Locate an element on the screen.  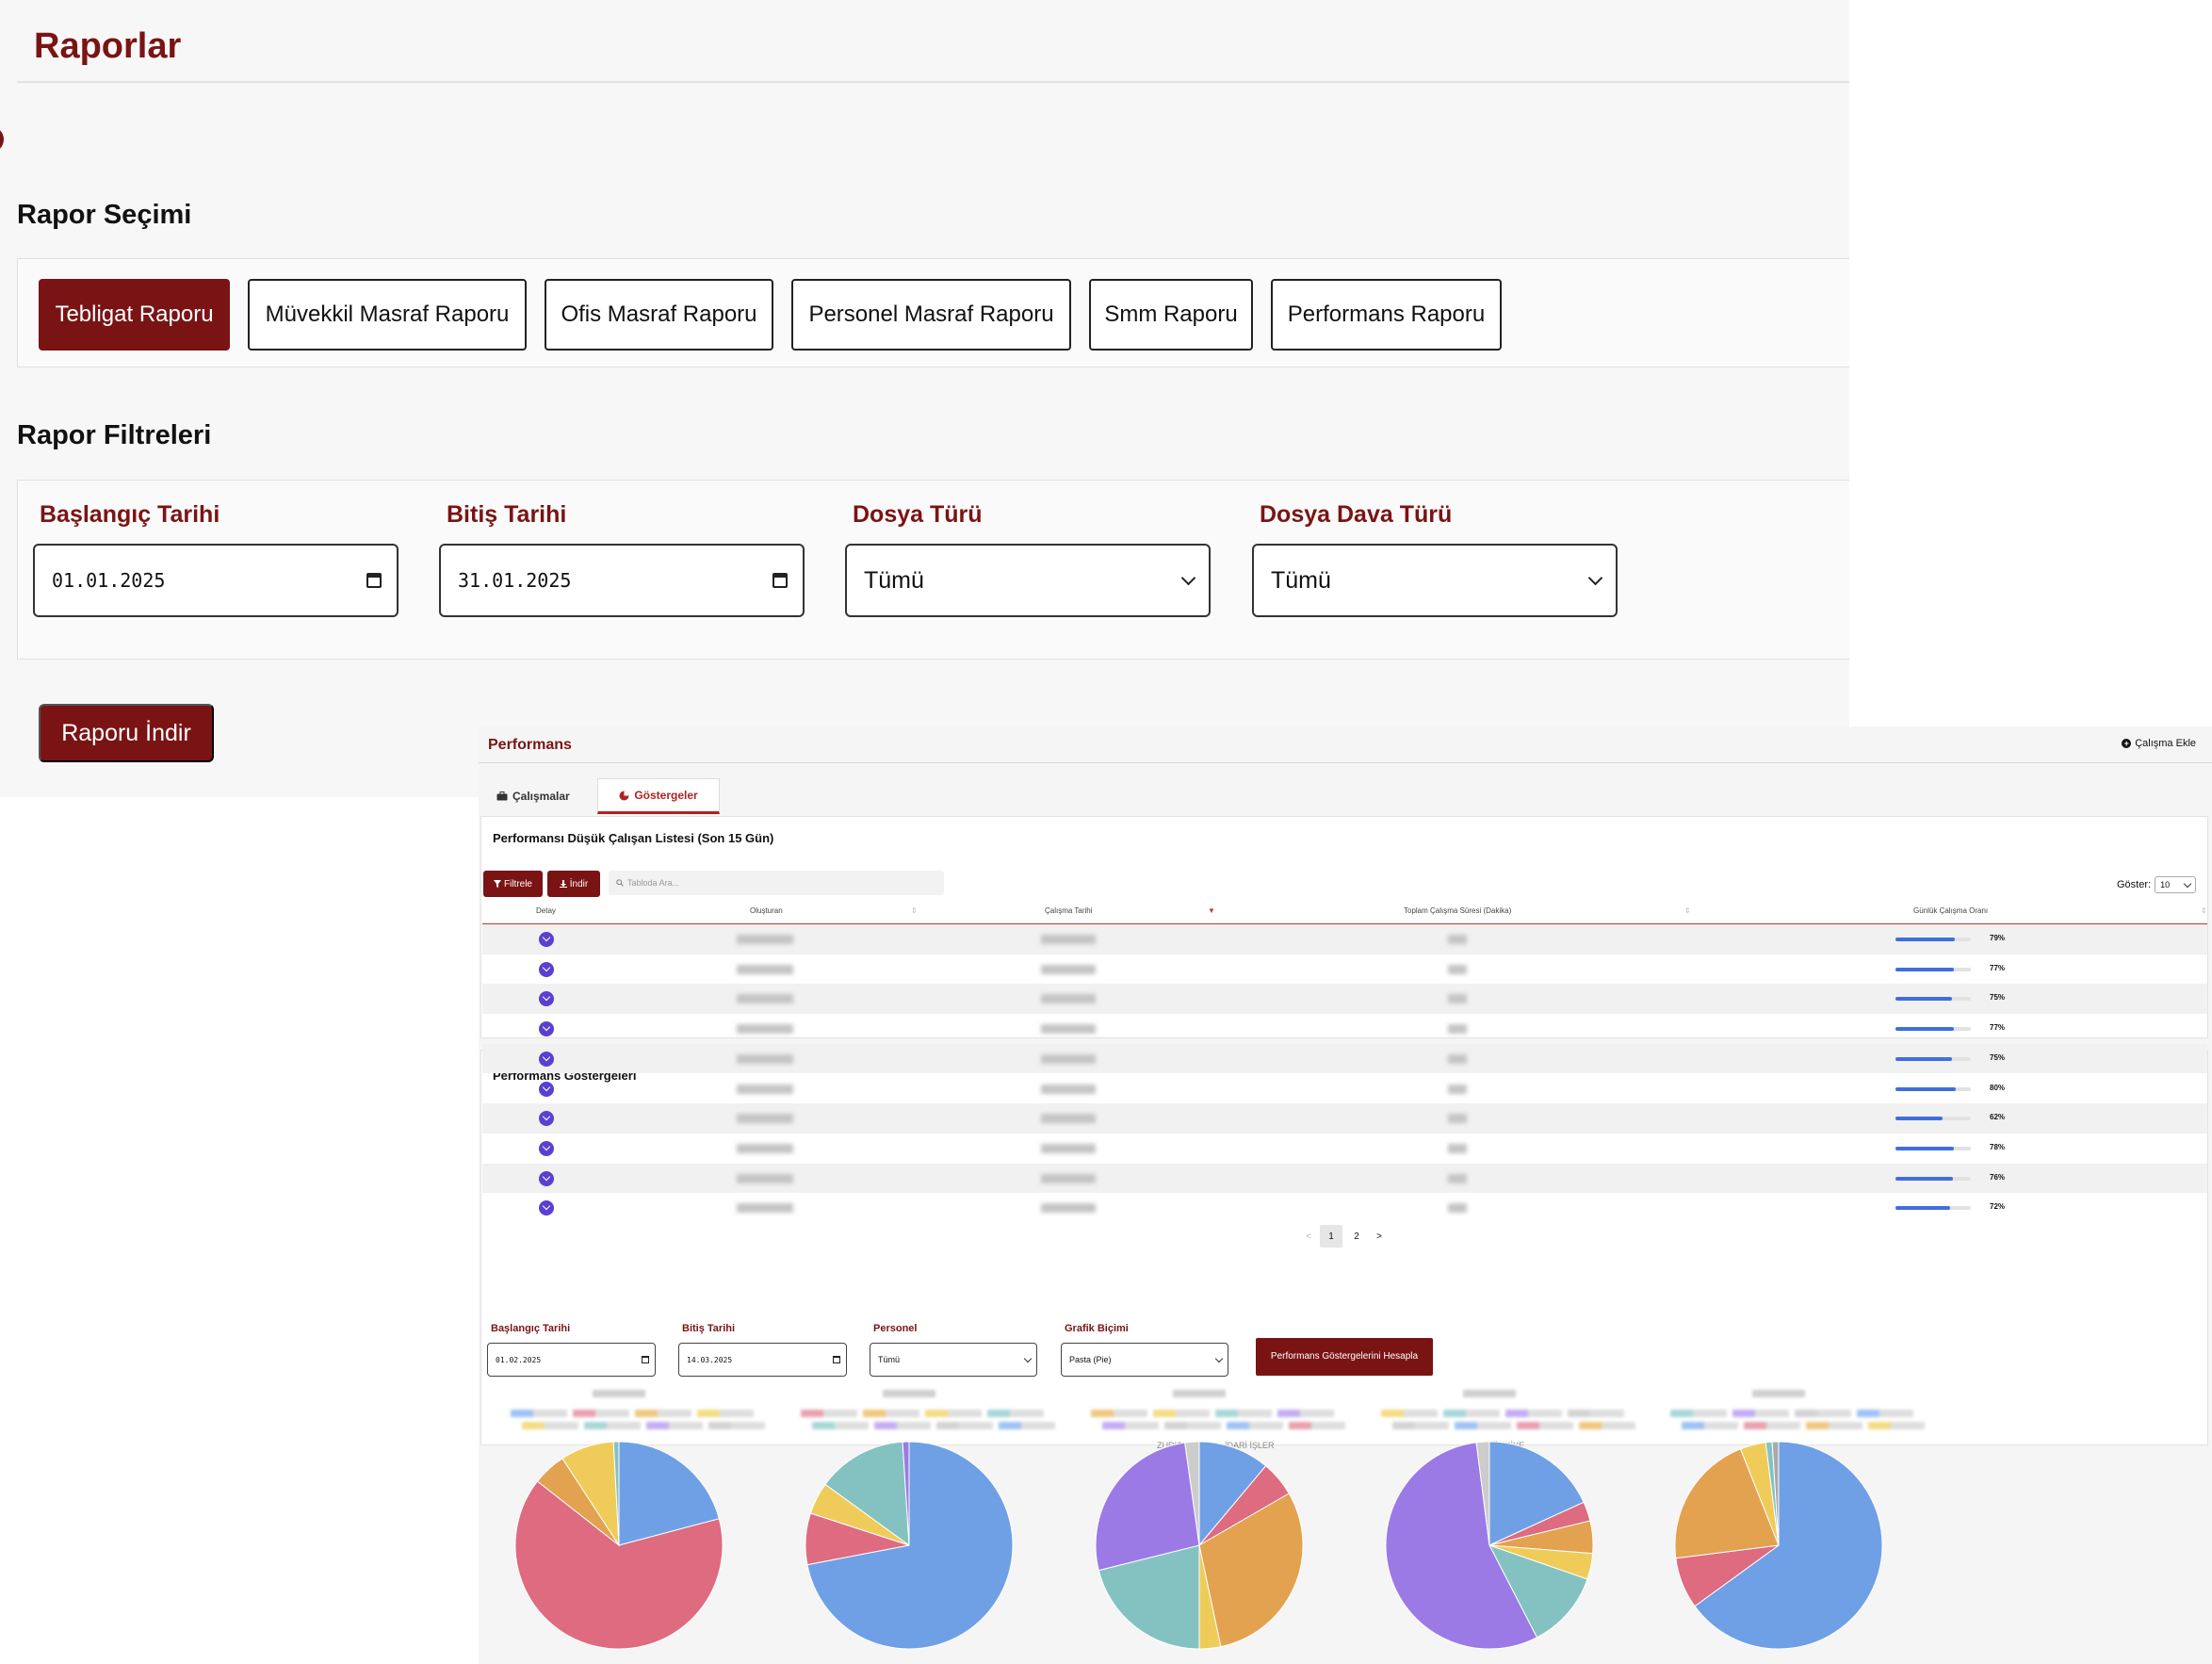
ind-chart-type-select: Pasta (Pie) is located at coordinates (1144, 1360).